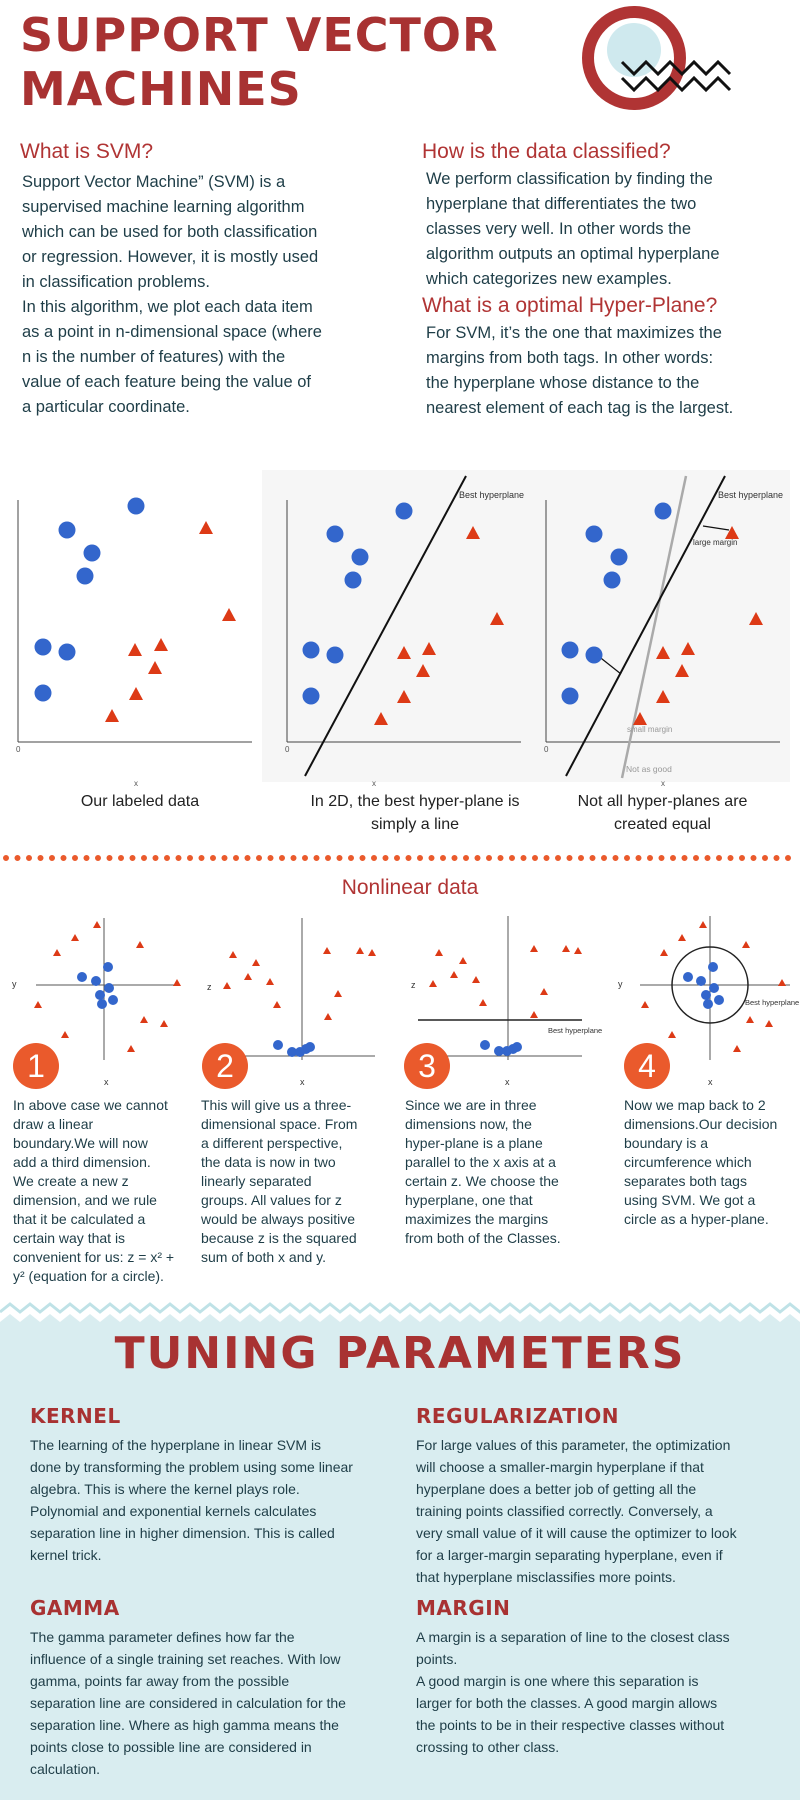 This screenshot has width=800, height=1800. I want to click on step-line: parallel to the x axis at a, so click(480, 1162).